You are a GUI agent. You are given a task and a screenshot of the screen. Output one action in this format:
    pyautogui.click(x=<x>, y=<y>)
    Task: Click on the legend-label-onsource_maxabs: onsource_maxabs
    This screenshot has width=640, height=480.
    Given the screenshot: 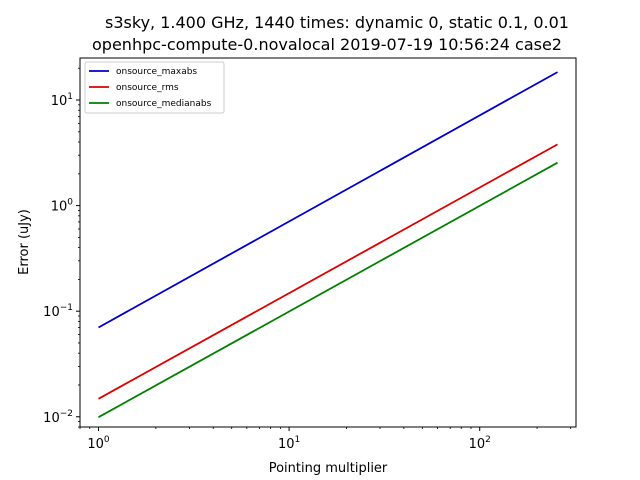 What is the action you would take?
    pyautogui.click(x=156, y=72)
    